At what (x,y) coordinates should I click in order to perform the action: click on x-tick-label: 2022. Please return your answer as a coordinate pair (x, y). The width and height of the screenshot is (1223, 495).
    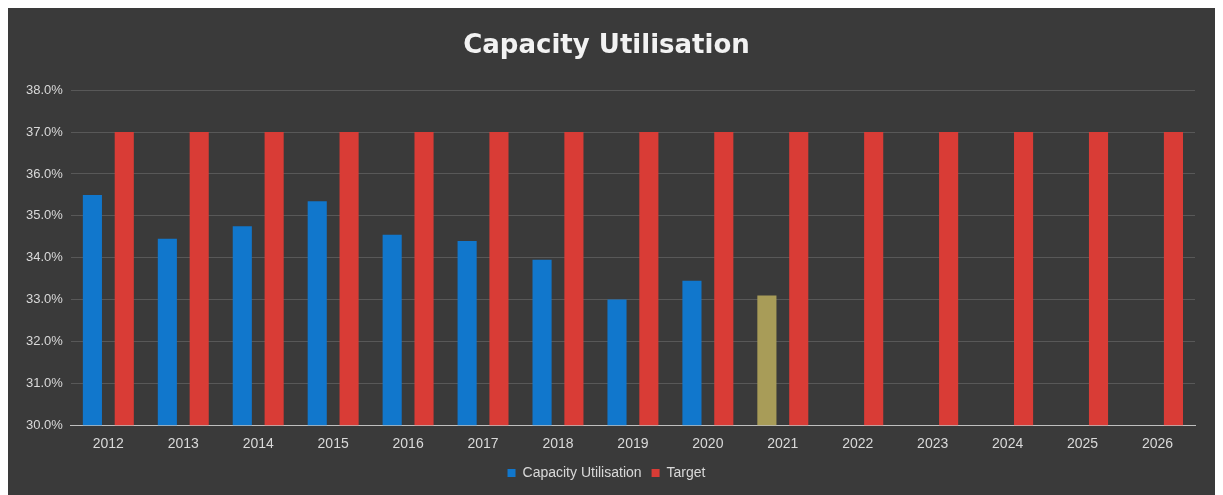
    Looking at the image, I should click on (858, 443).